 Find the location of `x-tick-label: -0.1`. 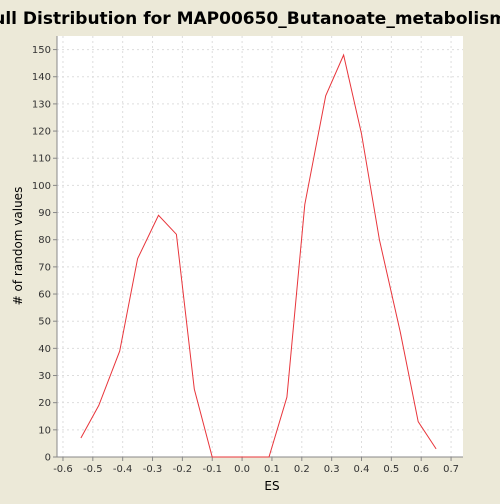

x-tick-label: -0.1 is located at coordinates (212, 469).